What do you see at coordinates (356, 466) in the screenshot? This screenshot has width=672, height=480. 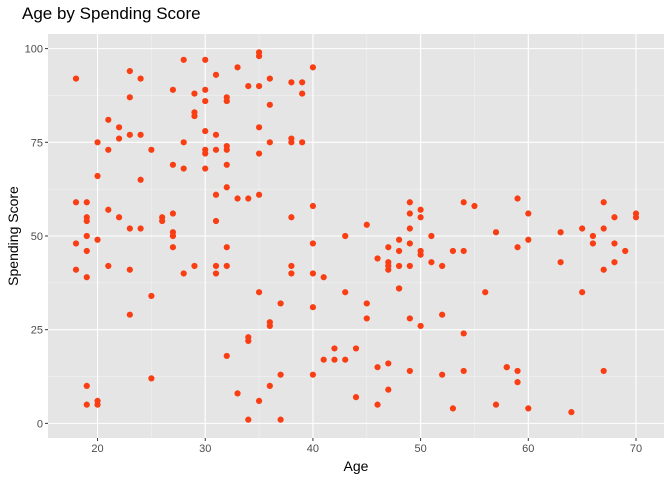 I see `x-axis-title: Age` at bounding box center [356, 466].